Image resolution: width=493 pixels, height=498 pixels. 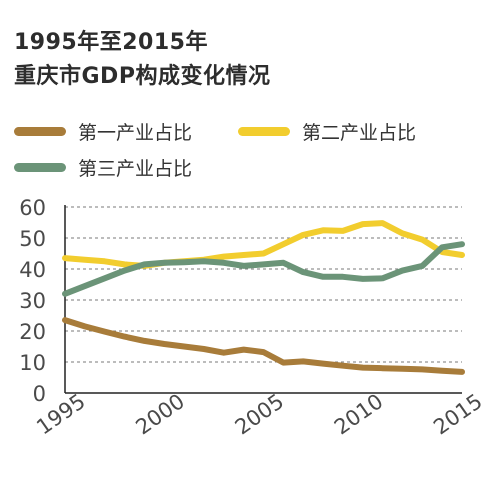 What do you see at coordinates (40, 131) in the screenshot?
I see `legend-swatch-primary` at bounding box center [40, 131].